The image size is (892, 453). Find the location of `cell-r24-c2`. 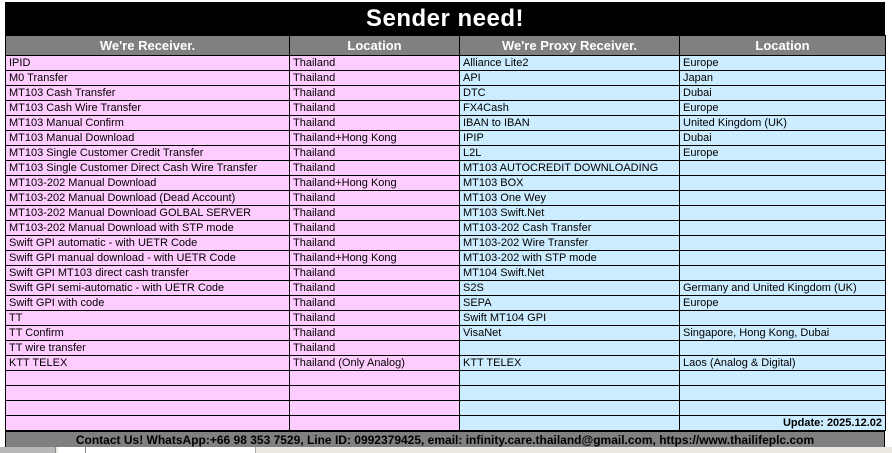

cell-r24-c2 is located at coordinates (374, 408).